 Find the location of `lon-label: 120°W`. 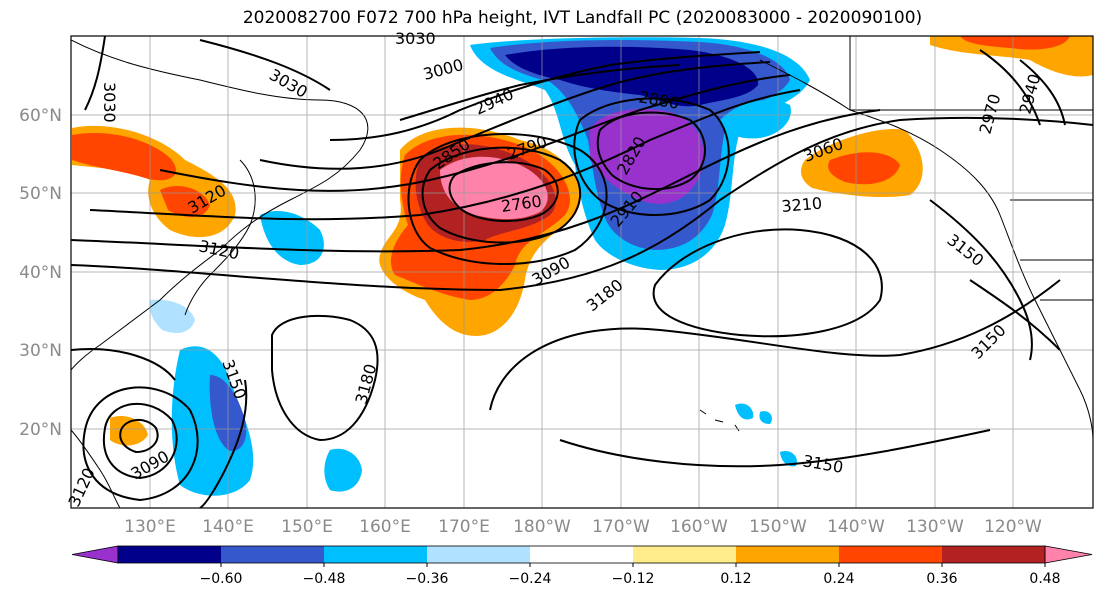

lon-label: 120°W is located at coordinates (1013, 527).